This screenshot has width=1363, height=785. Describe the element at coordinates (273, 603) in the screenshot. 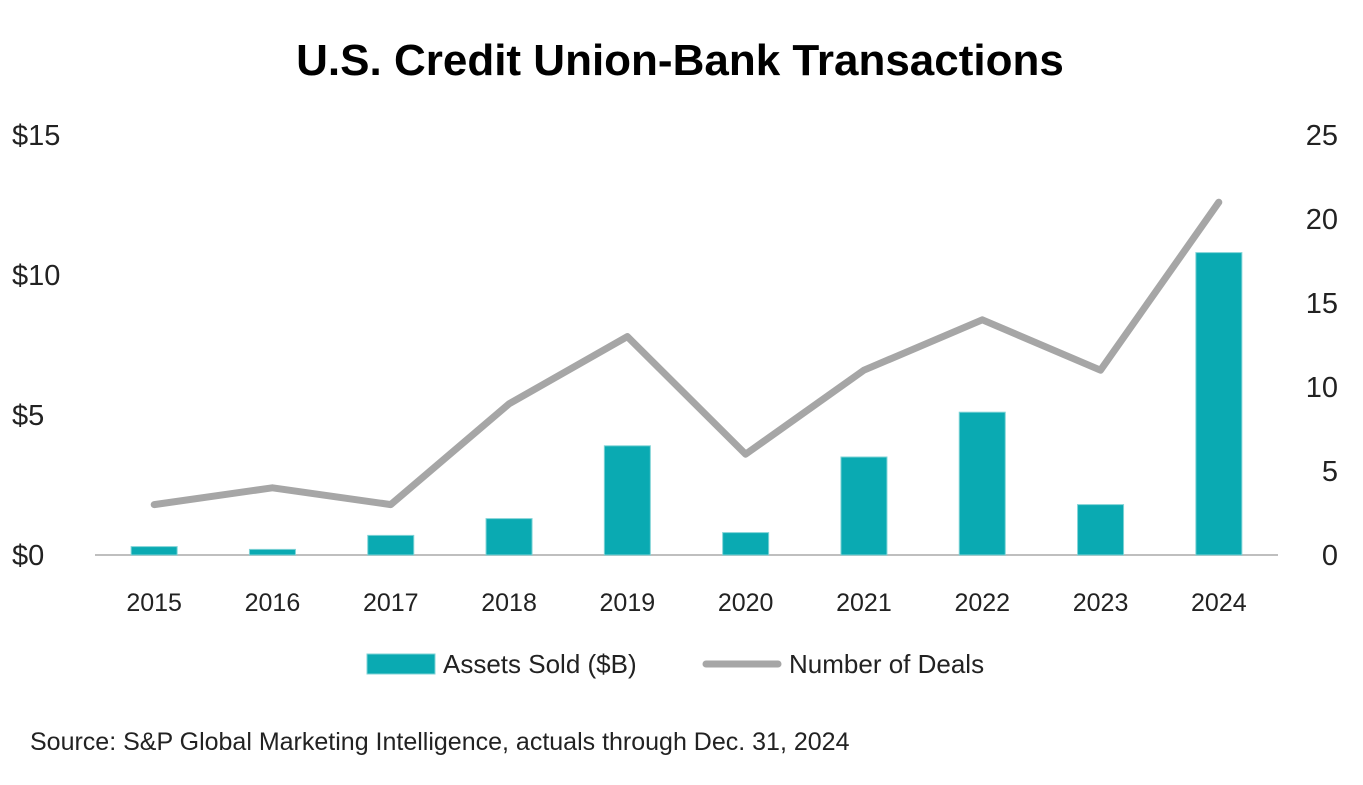

I see `x-tick-label: 2016` at that location.